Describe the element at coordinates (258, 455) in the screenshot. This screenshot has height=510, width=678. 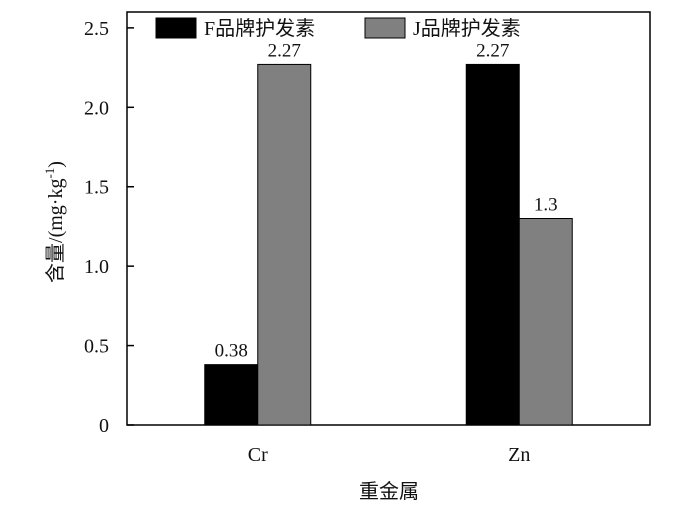
I see `x-category-label: Cr` at that location.